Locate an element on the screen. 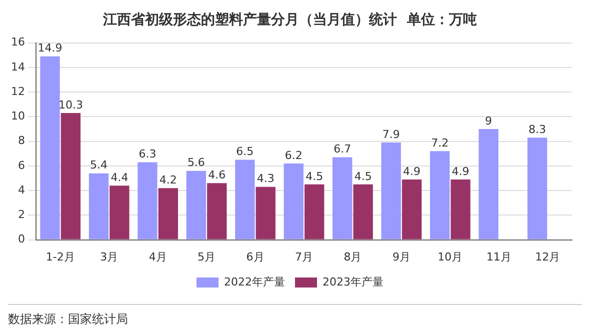  x-tick-label: 12月 is located at coordinates (547, 257).